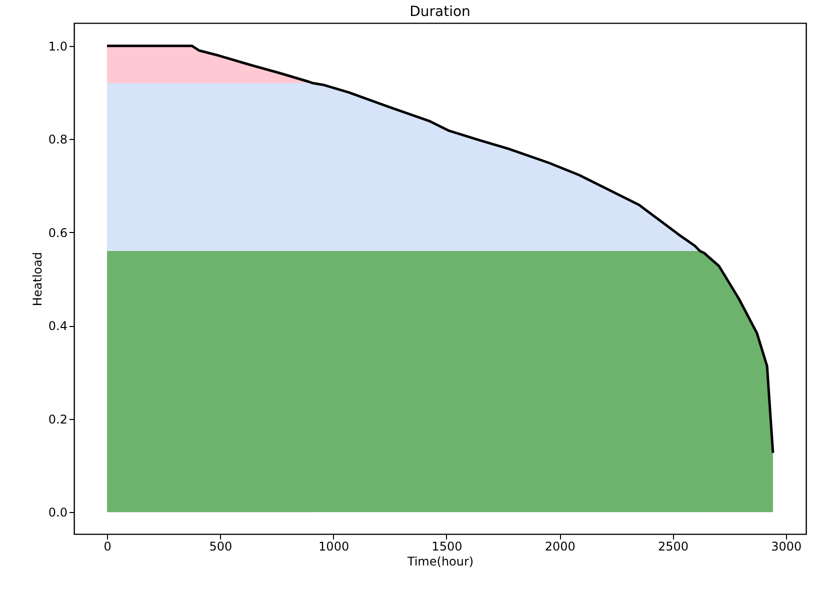 This screenshot has width=827, height=611. What do you see at coordinates (440, 12) in the screenshot?
I see `chart-title: Duration` at bounding box center [440, 12].